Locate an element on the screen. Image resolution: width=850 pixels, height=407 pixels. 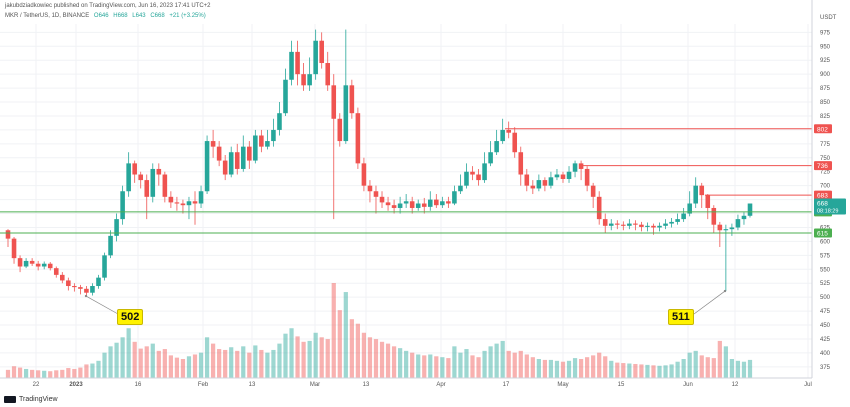
time-tick-label: 17 is located at coordinates (506, 385).